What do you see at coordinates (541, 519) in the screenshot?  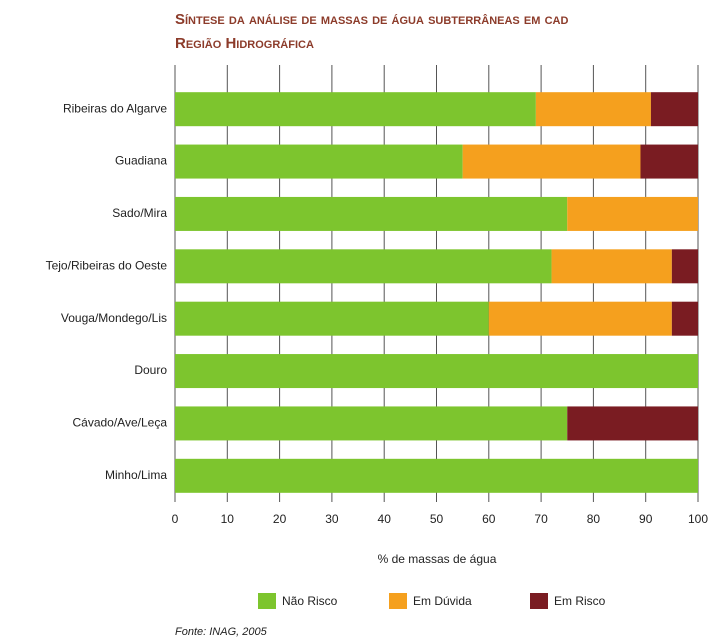 I see `x-tick-label: 70` at bounding box center [541, 519].